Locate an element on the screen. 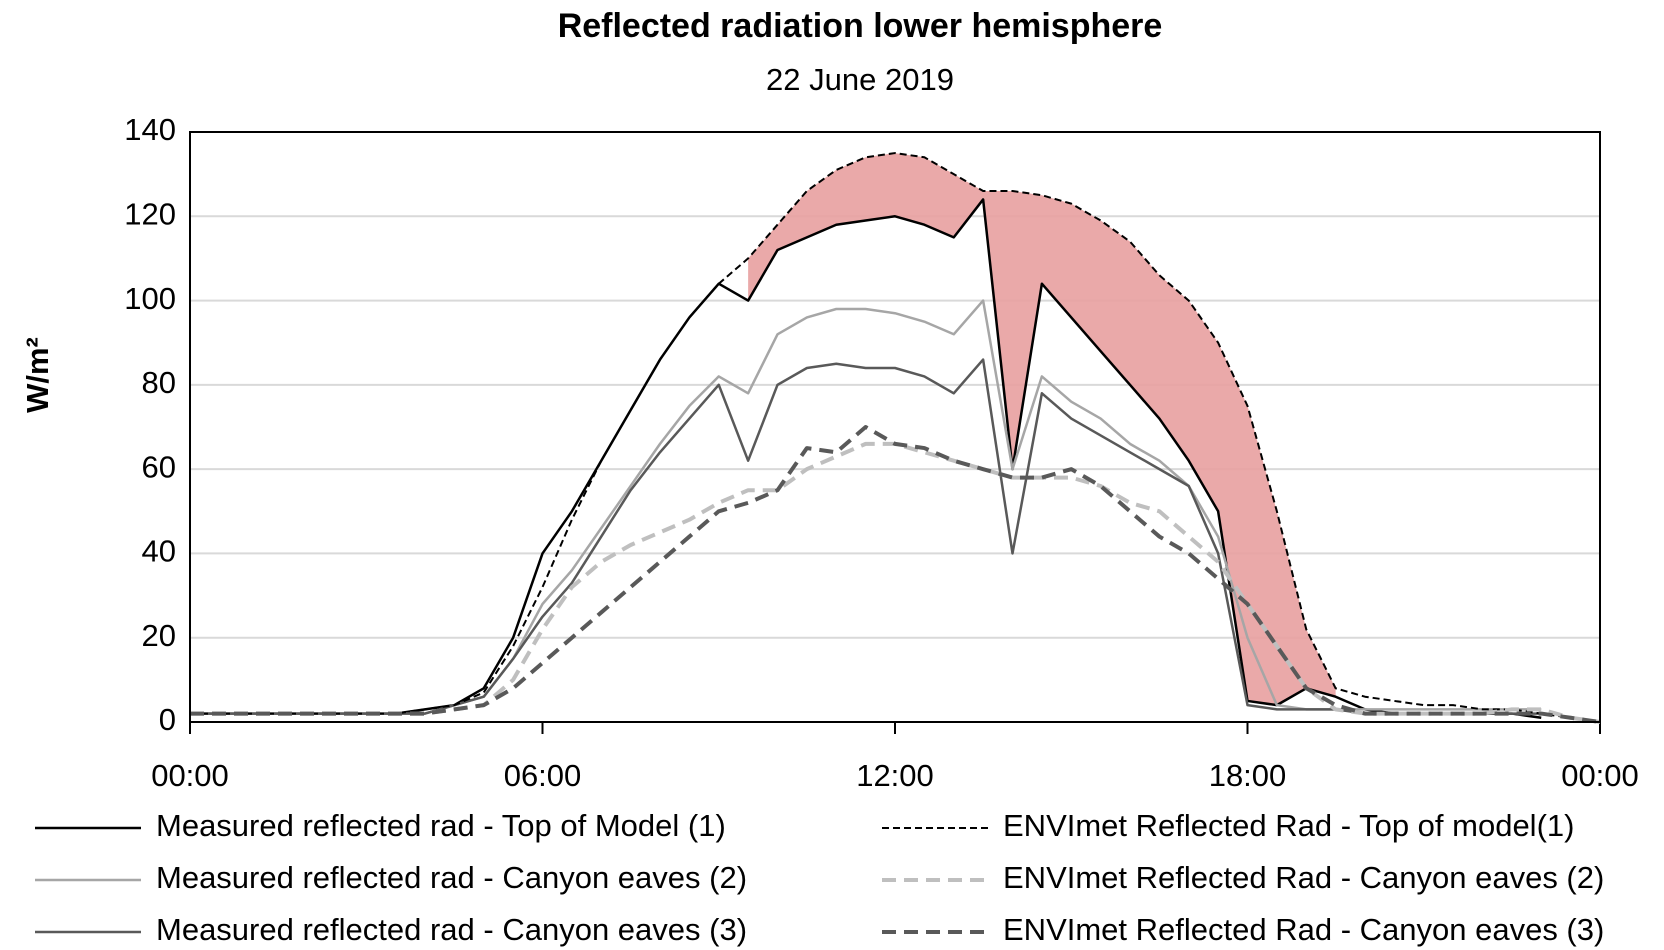  y-tick-label: 40 is located at coordinates (159, 551).